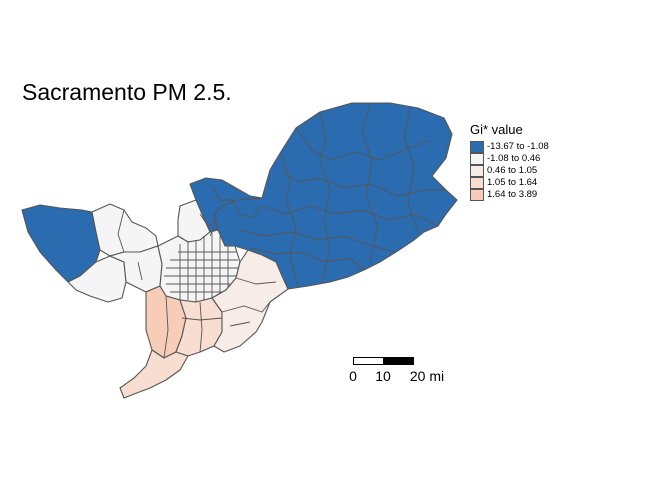  What do you see at coordinates (427, 376) in the screenshot?
I see `scale-bar-tick-label: 20 mi` at bounding box center [427, 376].